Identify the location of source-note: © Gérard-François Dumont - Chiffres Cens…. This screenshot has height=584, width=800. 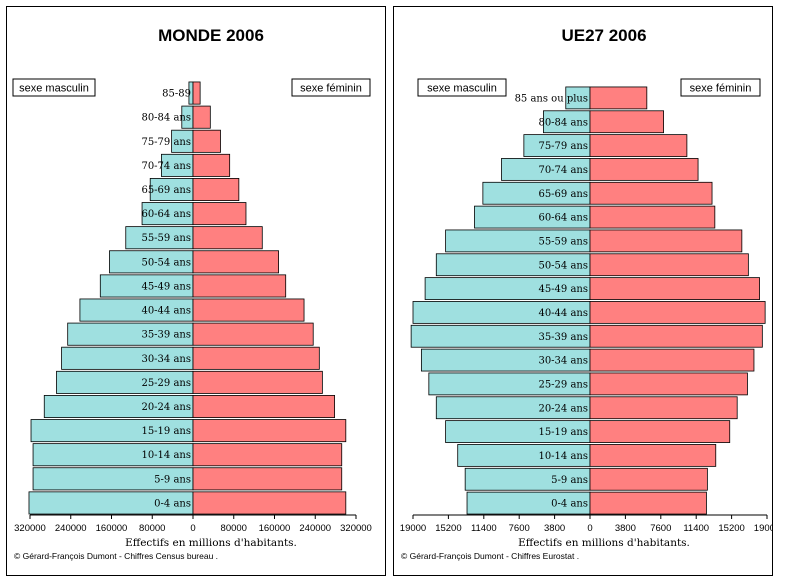
(116, 556).